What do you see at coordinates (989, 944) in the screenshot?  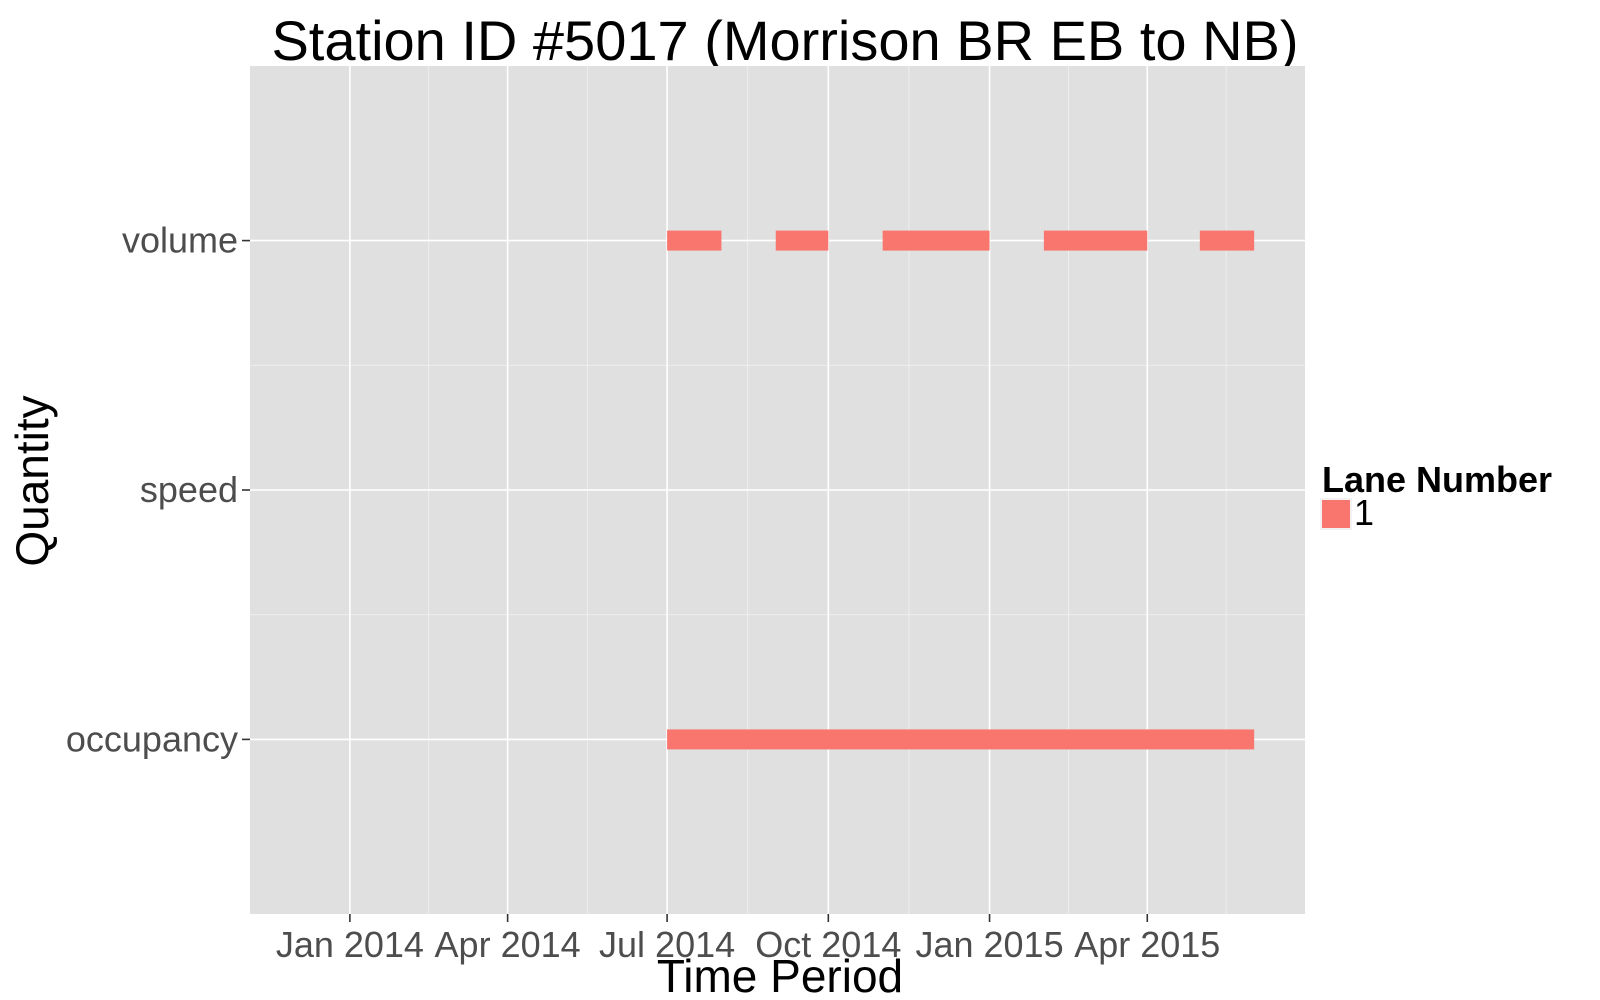 I see `x-tick-label: Jan 2015` at bounding box center [989, 944].